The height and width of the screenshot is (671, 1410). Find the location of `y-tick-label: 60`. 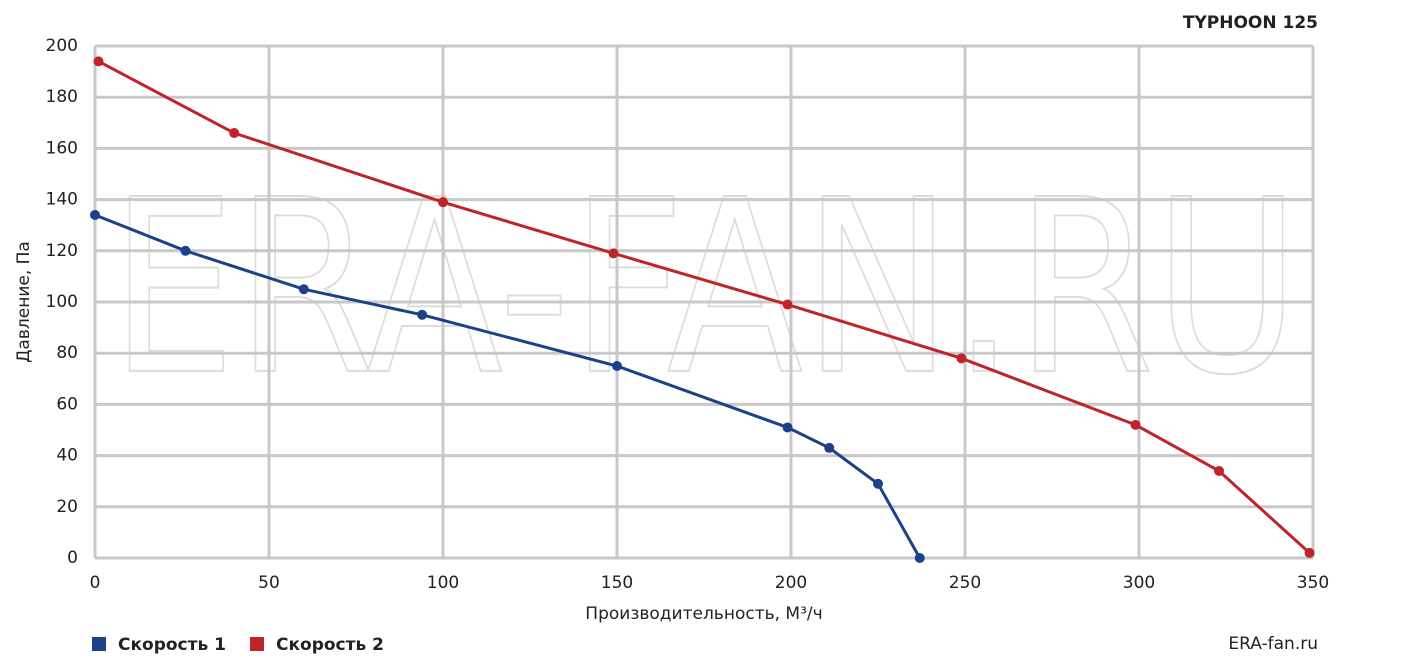

y-tick-label: 60 is located at coordinates (67, 404).